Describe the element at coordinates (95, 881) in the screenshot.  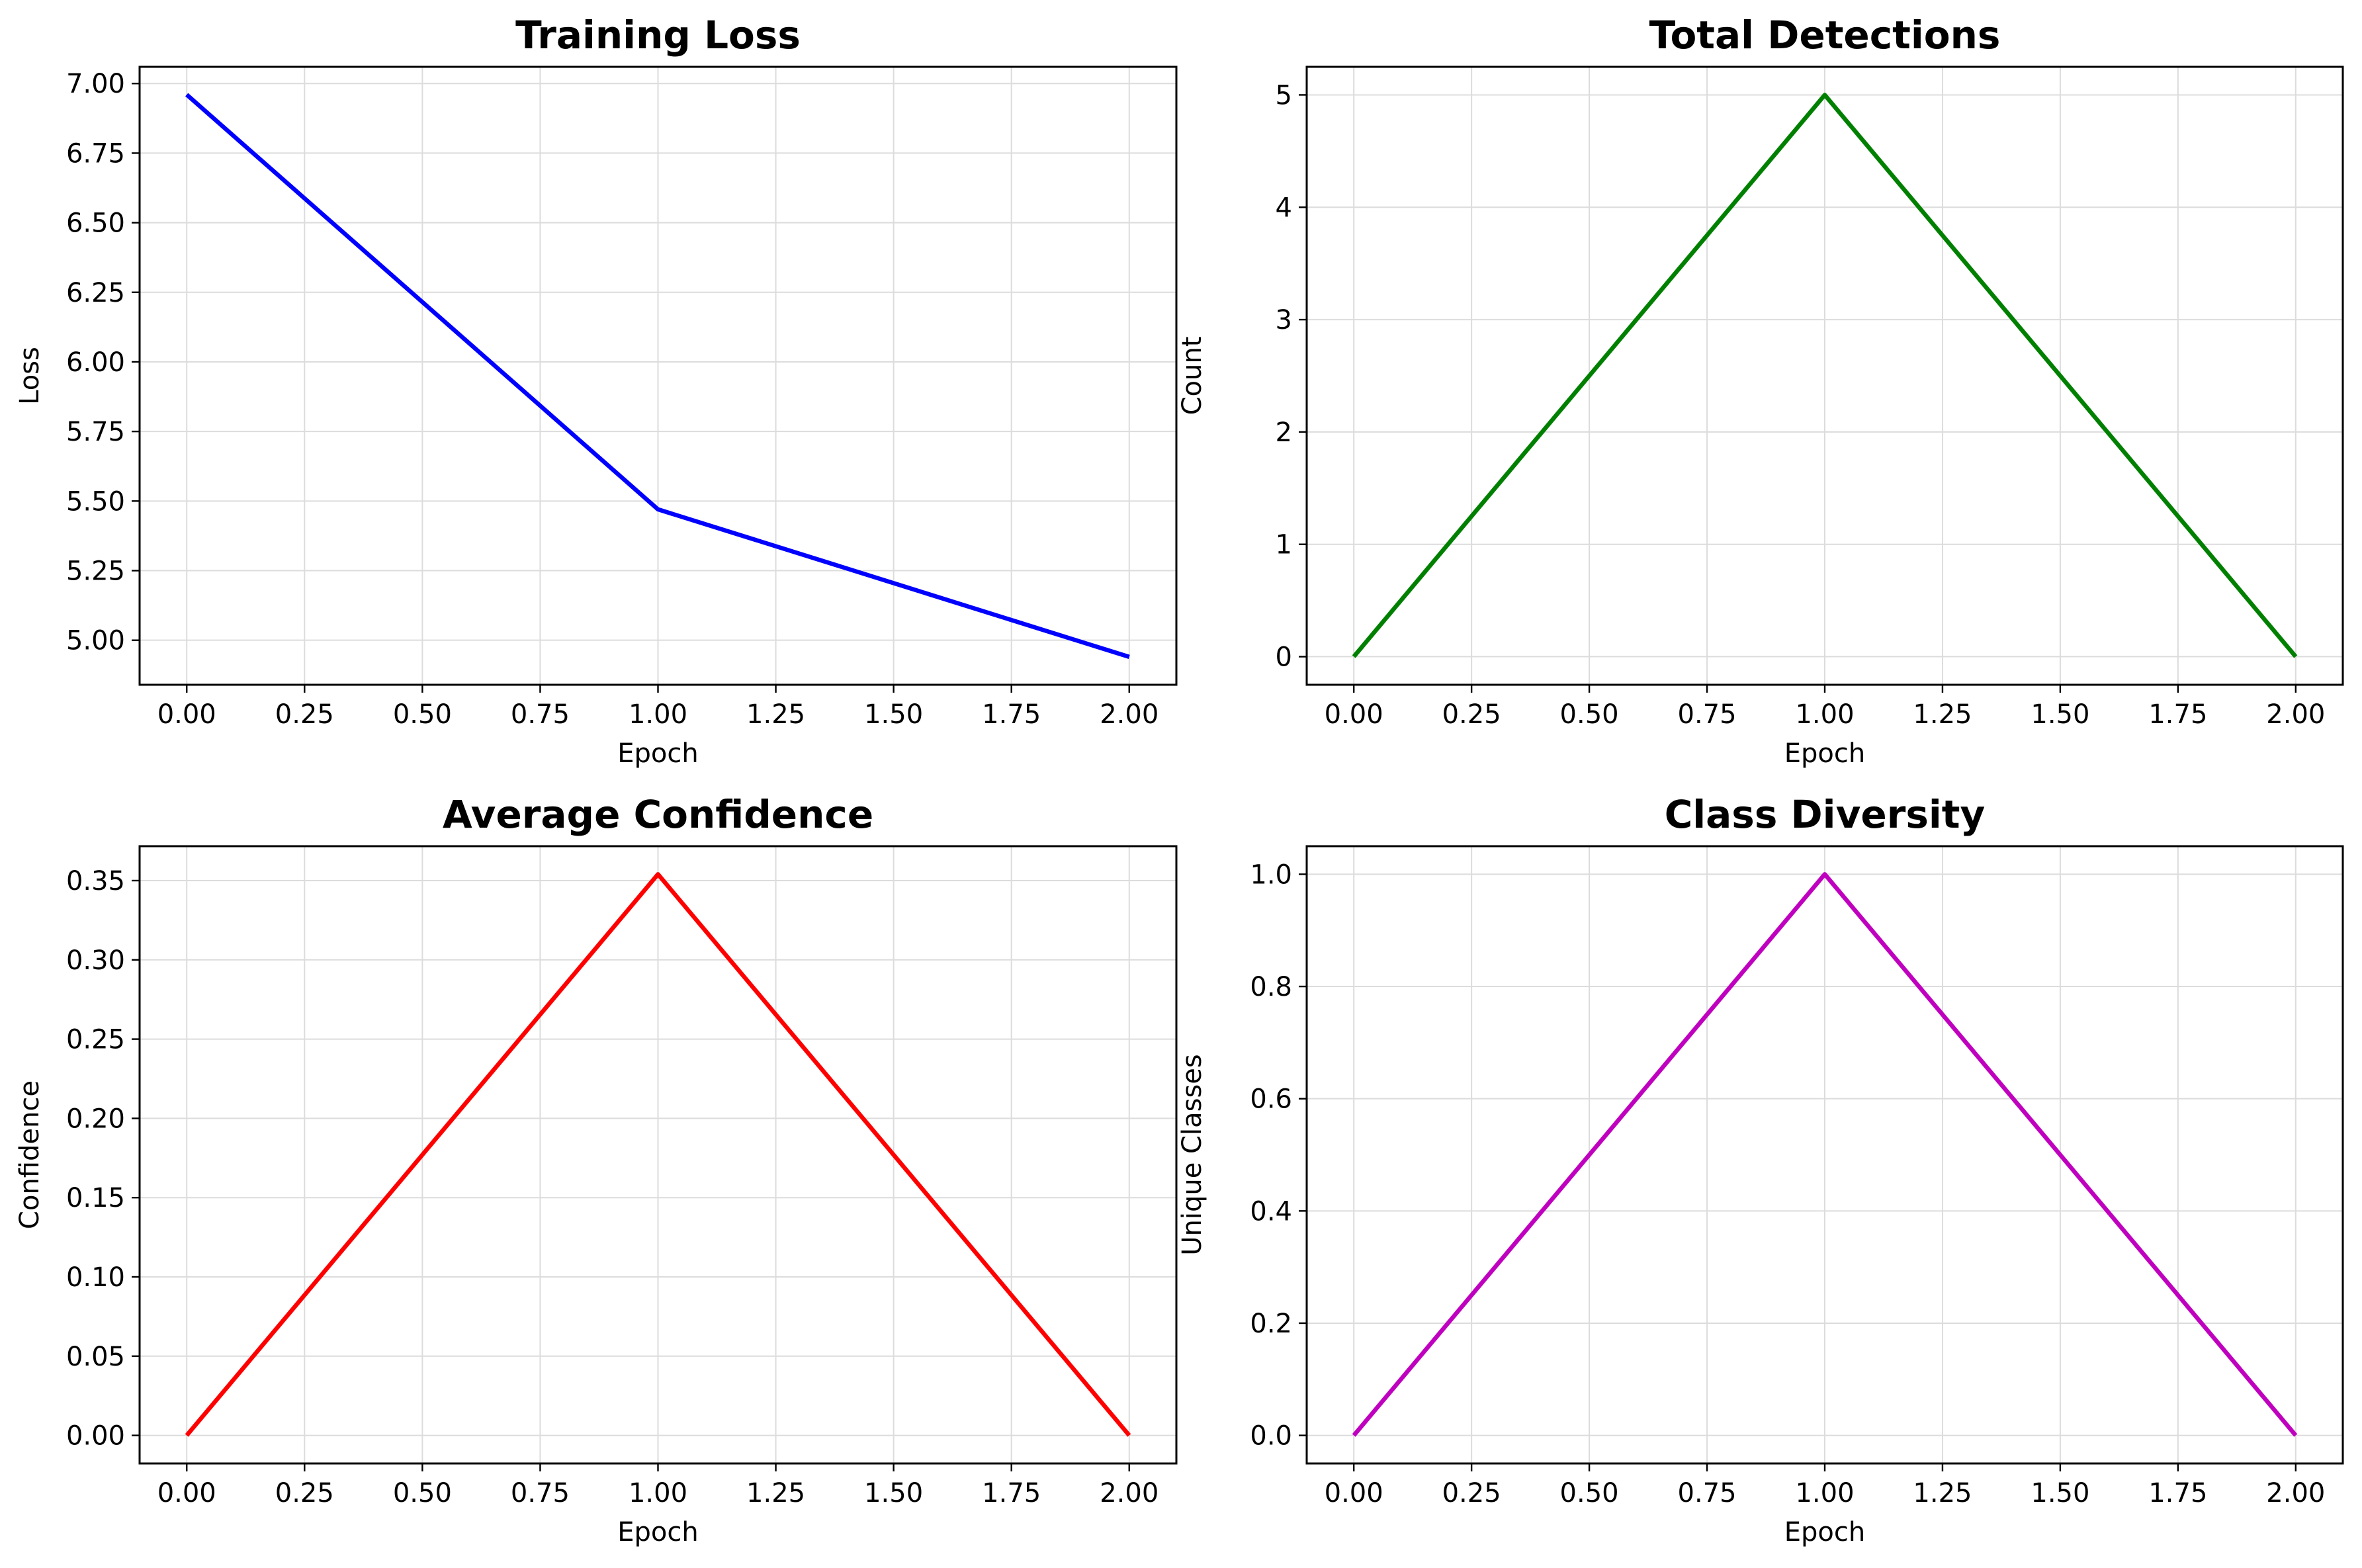
I see `average-confidence-y-tick-label: 0.35` at that location.